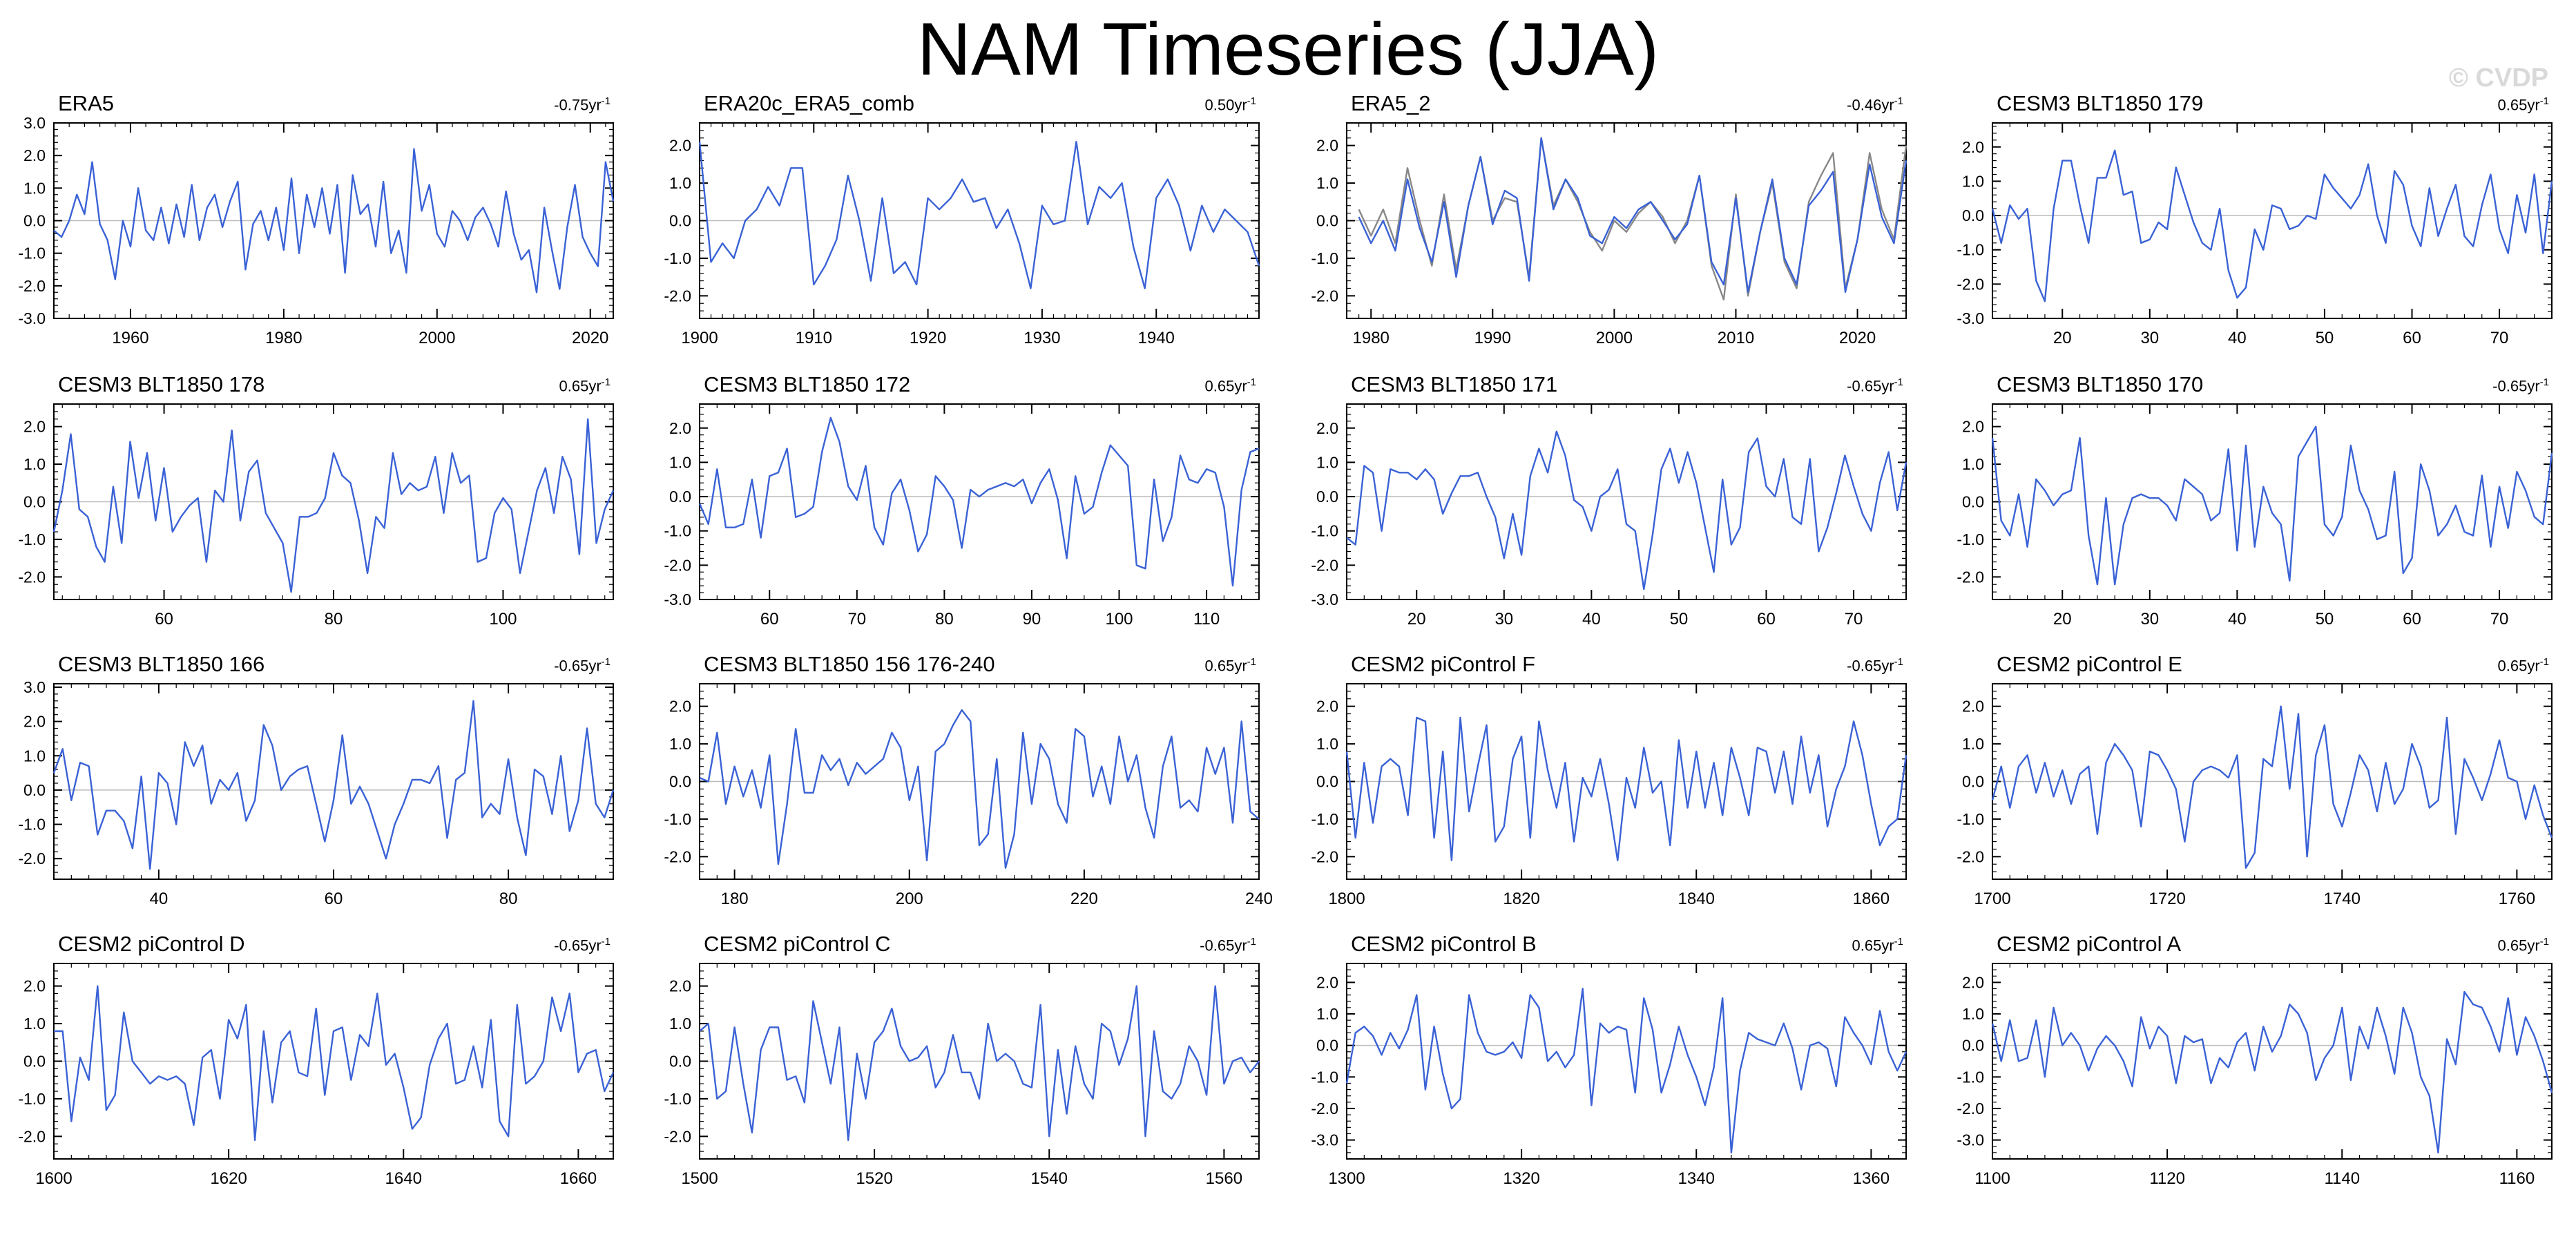 This screenshot has width=2576, height=1257. What do you see at coordinates (2062, 338) in the screenshot?
I see `x-tick-label: 20` at bounding box center [2062, 338].